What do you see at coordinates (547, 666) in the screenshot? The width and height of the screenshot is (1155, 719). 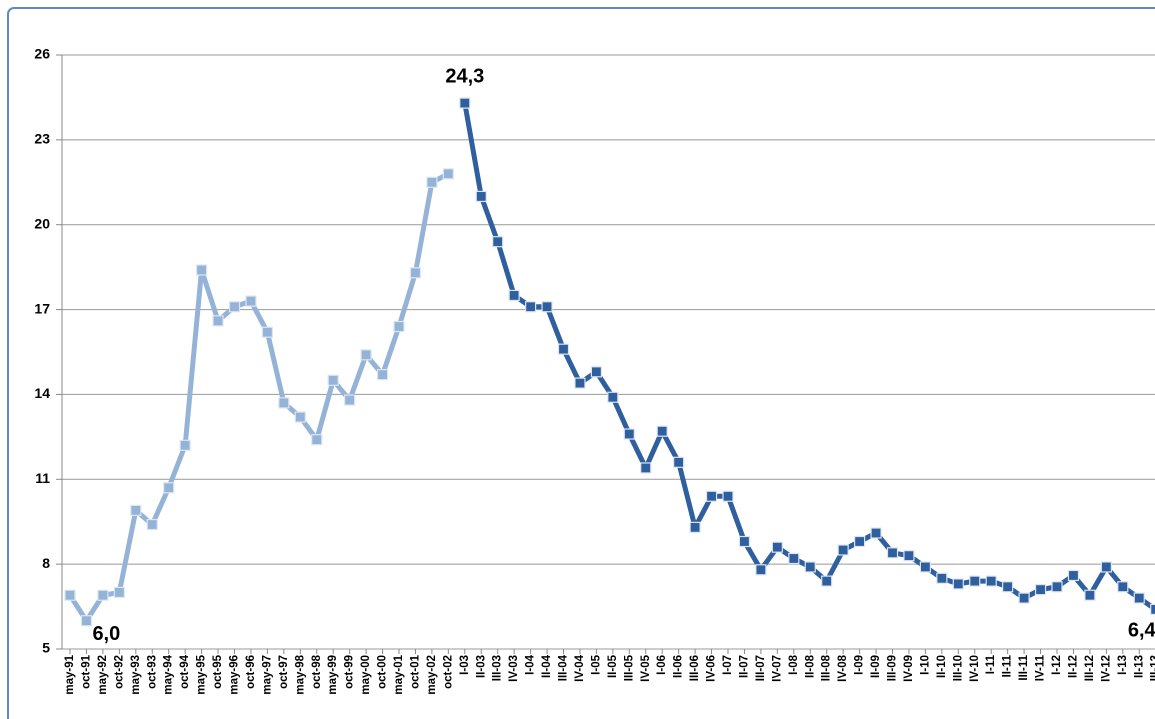 I see `x-tick-label: II-04` at bounding box center [547, 666].